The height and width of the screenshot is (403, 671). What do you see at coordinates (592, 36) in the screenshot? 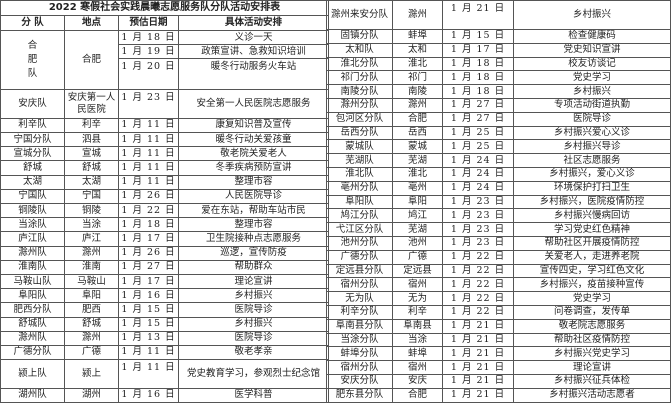
I see `activity-cell: 检查健康码` at bounding box center [592, 36].